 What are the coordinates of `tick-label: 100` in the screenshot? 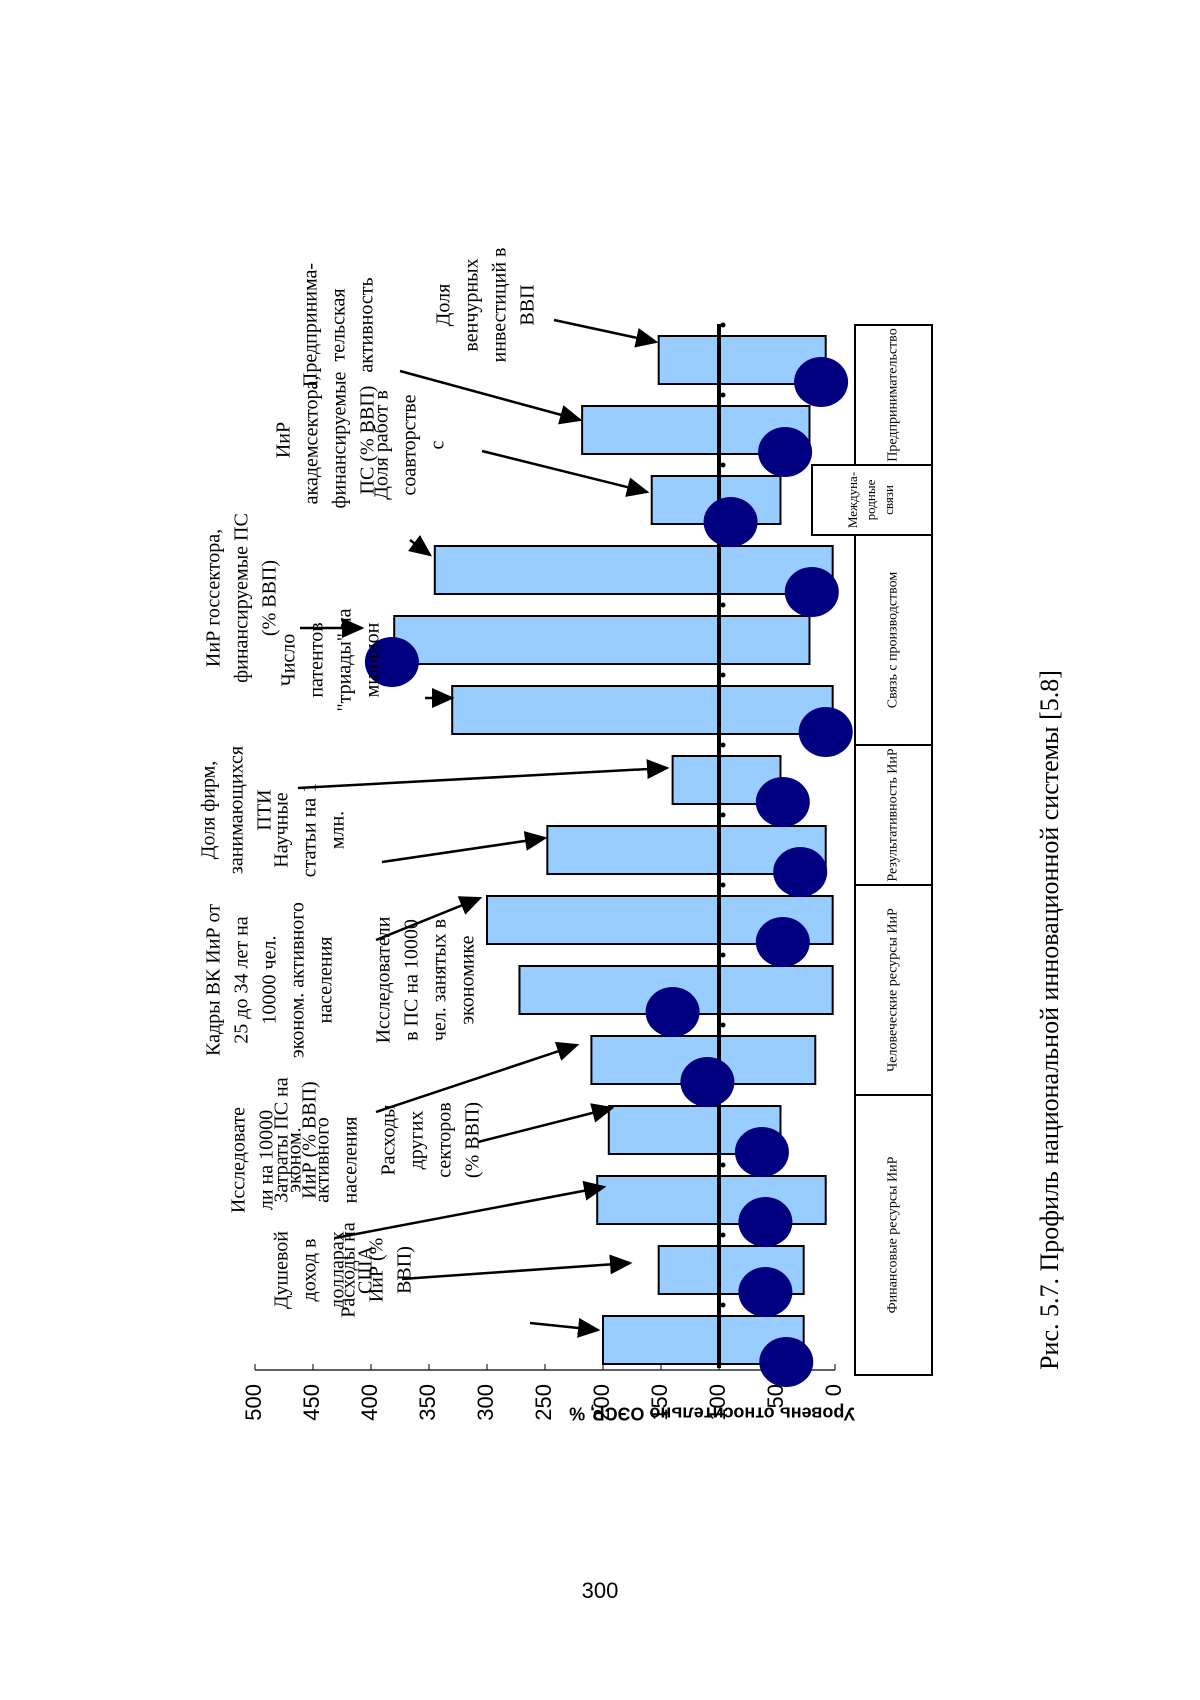 It's located at (717, 1402).